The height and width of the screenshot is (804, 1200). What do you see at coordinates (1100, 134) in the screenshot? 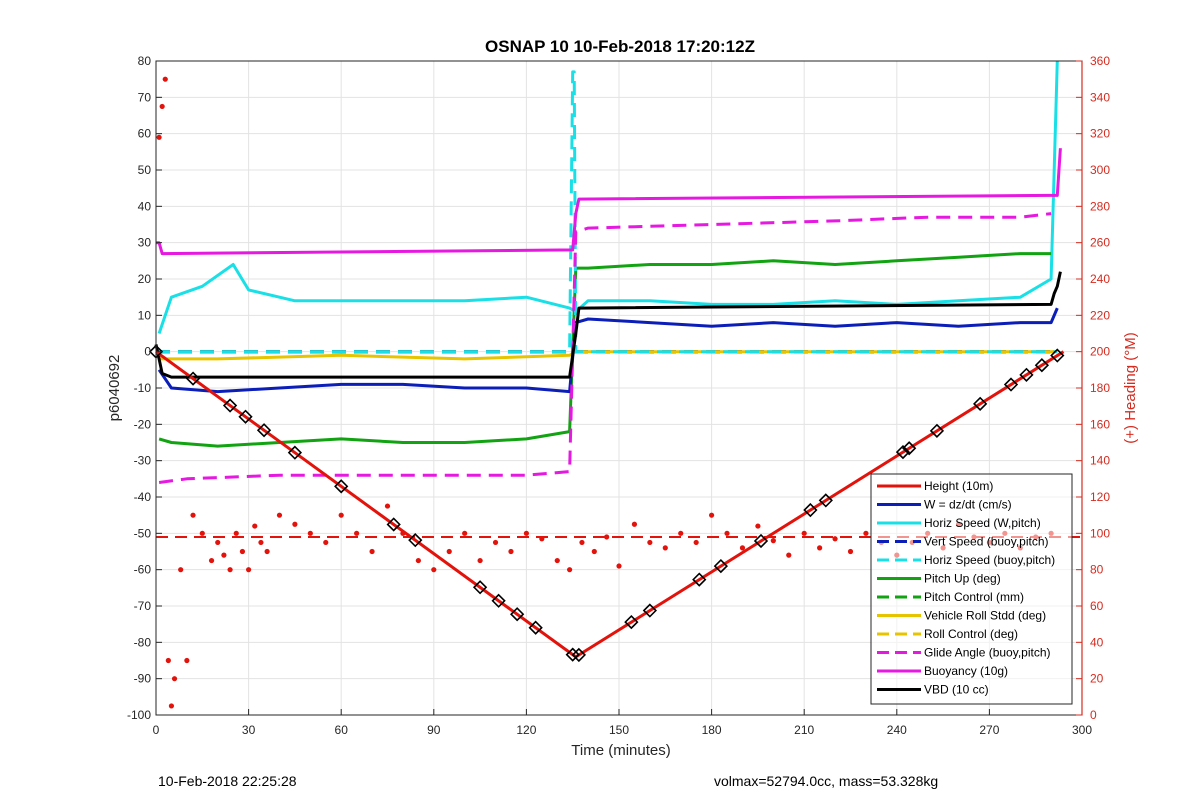
I see `y2-tick-label: 320` at bounding box center [1100, 134].